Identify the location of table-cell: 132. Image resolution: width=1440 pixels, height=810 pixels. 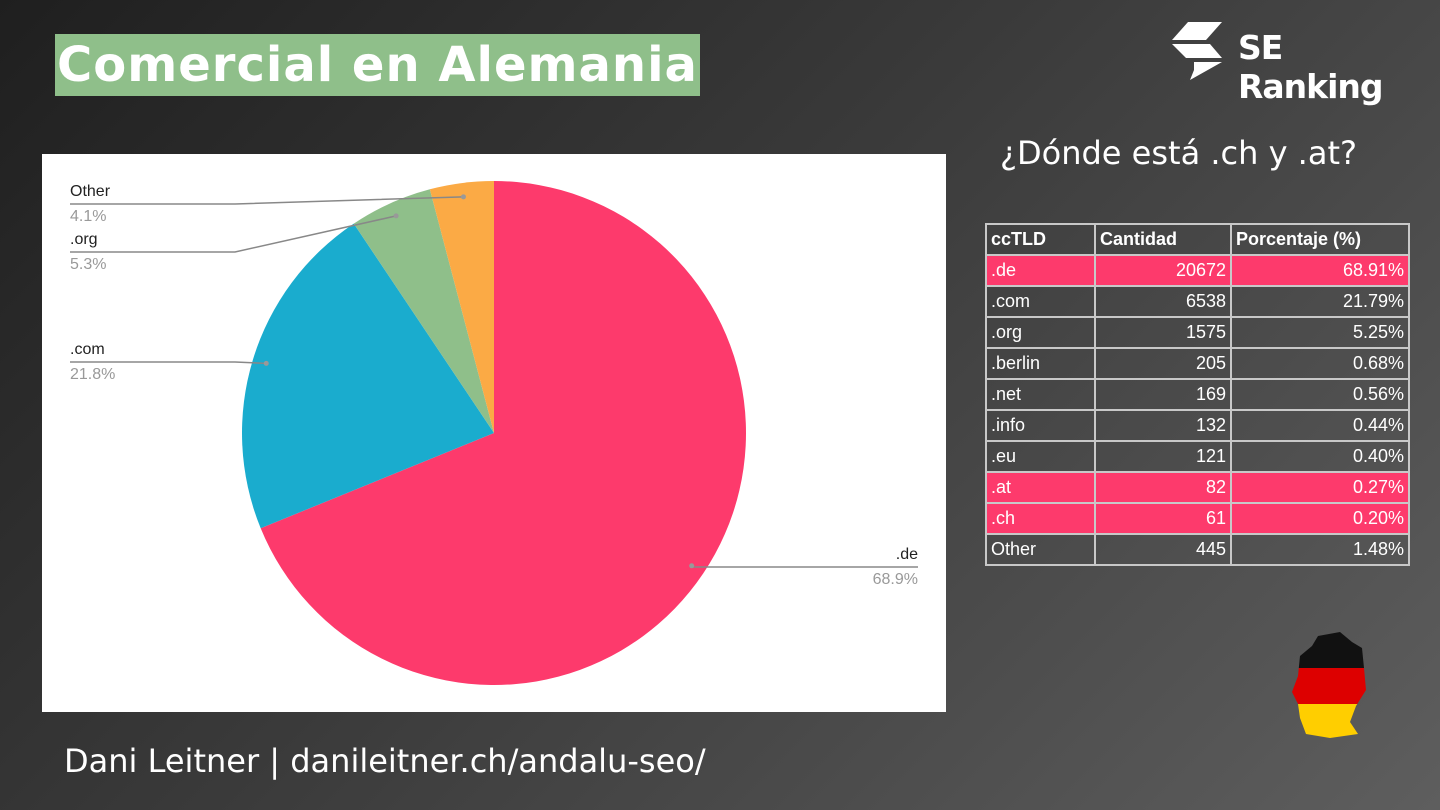
(1163, 425).